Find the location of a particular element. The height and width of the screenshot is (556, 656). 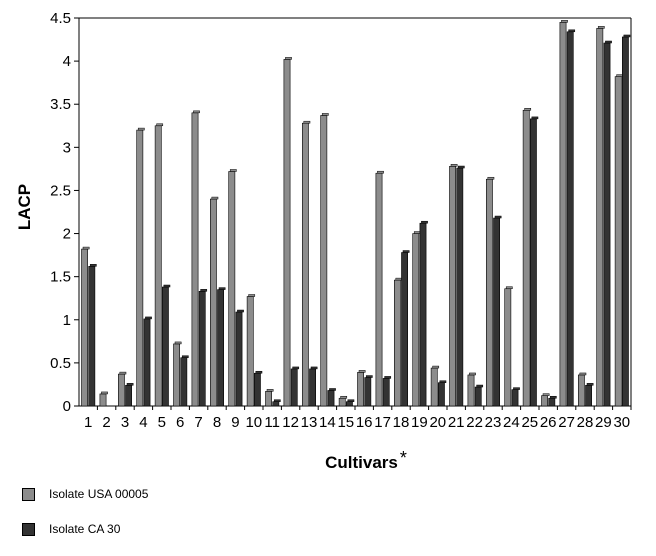

x-tick-label: 27 is located at coordinates (566, 422).